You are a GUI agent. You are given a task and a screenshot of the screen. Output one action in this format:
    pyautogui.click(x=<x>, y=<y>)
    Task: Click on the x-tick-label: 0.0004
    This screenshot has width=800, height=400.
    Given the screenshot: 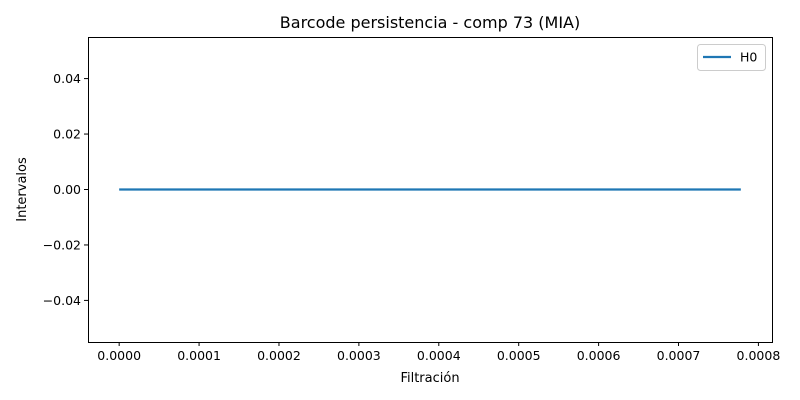 What is the action you would take?
    pyautogui.click(x=439, y=355)
    